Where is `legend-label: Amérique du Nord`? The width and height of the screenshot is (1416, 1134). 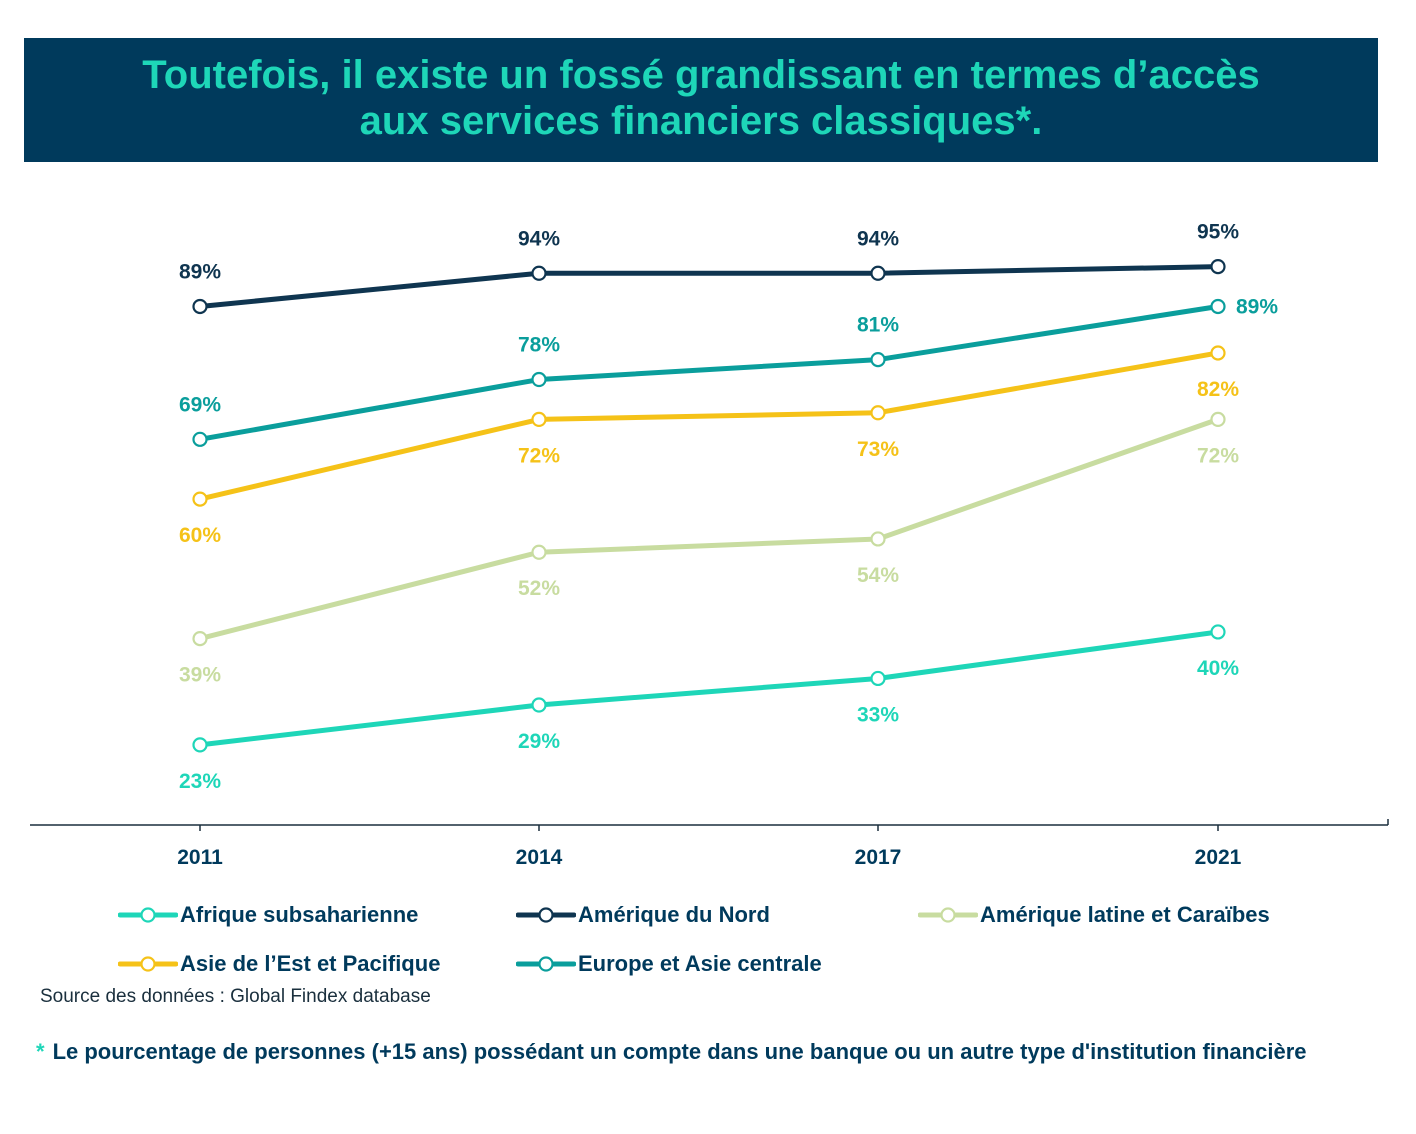 legend-label: Amérique du Nord is located at coordinates (674, 914).